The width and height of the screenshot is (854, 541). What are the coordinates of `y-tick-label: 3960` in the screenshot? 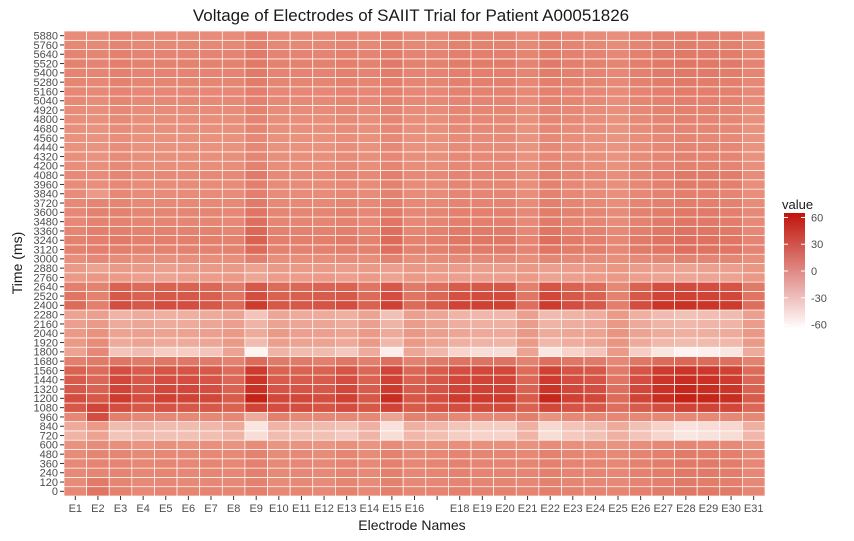 It's located at (46, 185).